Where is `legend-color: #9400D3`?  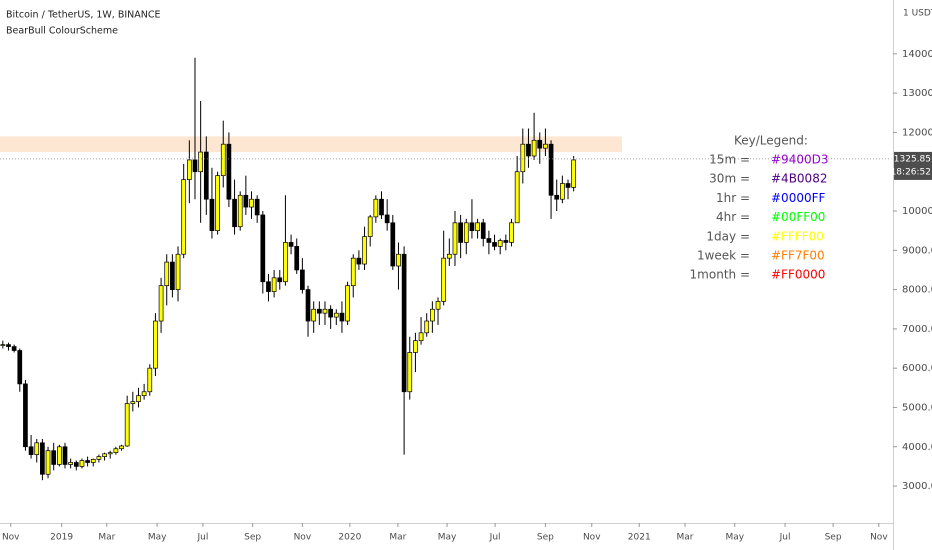
legend-color: #9400D3 is located at coordinates (799, 160).